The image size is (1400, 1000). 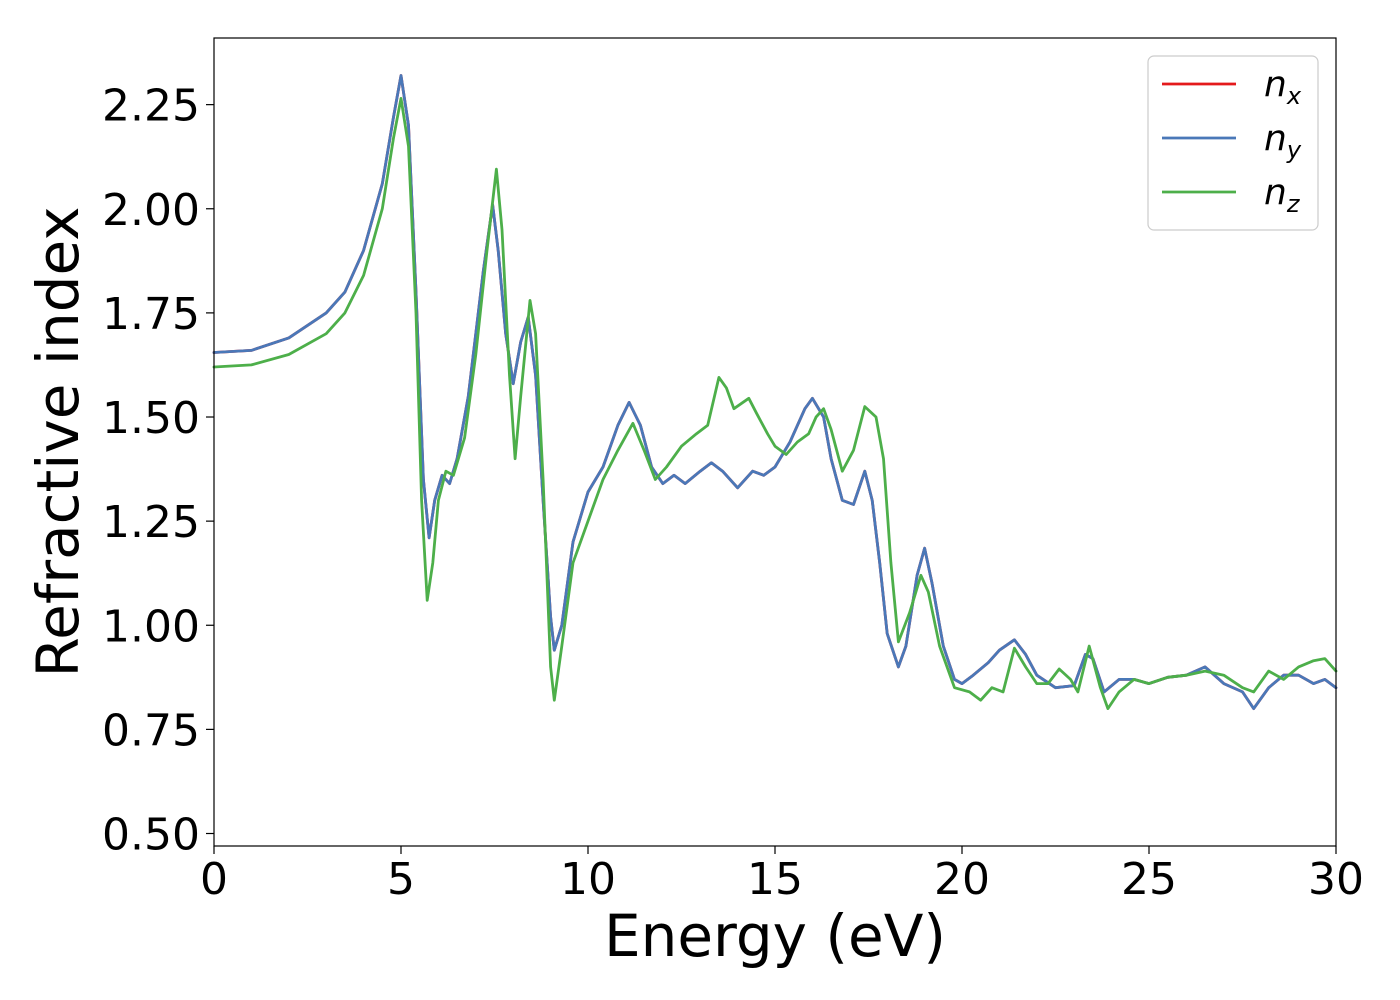 I want to click on x-tick-label: 5, so click(x=401, y=879).